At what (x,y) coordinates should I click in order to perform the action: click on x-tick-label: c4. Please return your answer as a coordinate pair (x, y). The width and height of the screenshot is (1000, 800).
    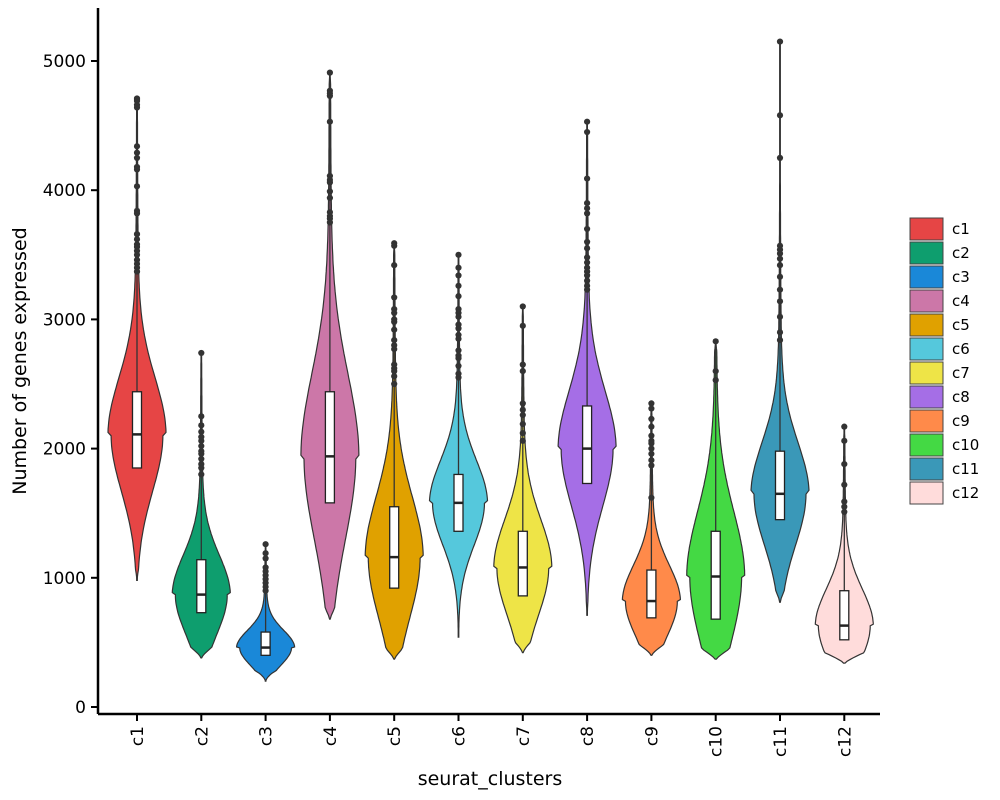
    Looking at the image, I should click on (331, 736).